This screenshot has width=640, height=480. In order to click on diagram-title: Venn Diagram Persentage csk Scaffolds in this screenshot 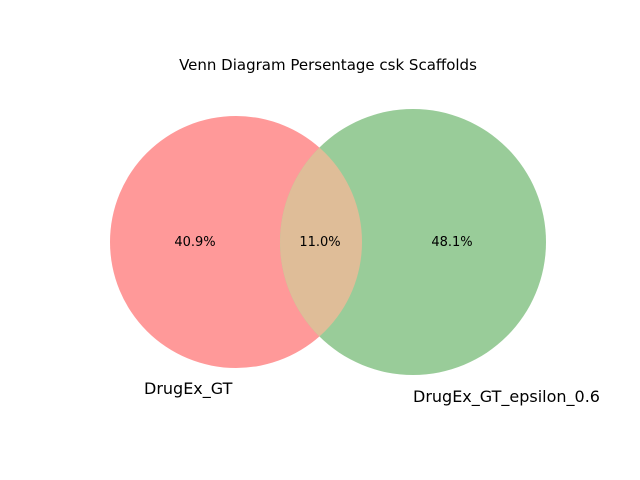, I will do `click(328, 65)`.